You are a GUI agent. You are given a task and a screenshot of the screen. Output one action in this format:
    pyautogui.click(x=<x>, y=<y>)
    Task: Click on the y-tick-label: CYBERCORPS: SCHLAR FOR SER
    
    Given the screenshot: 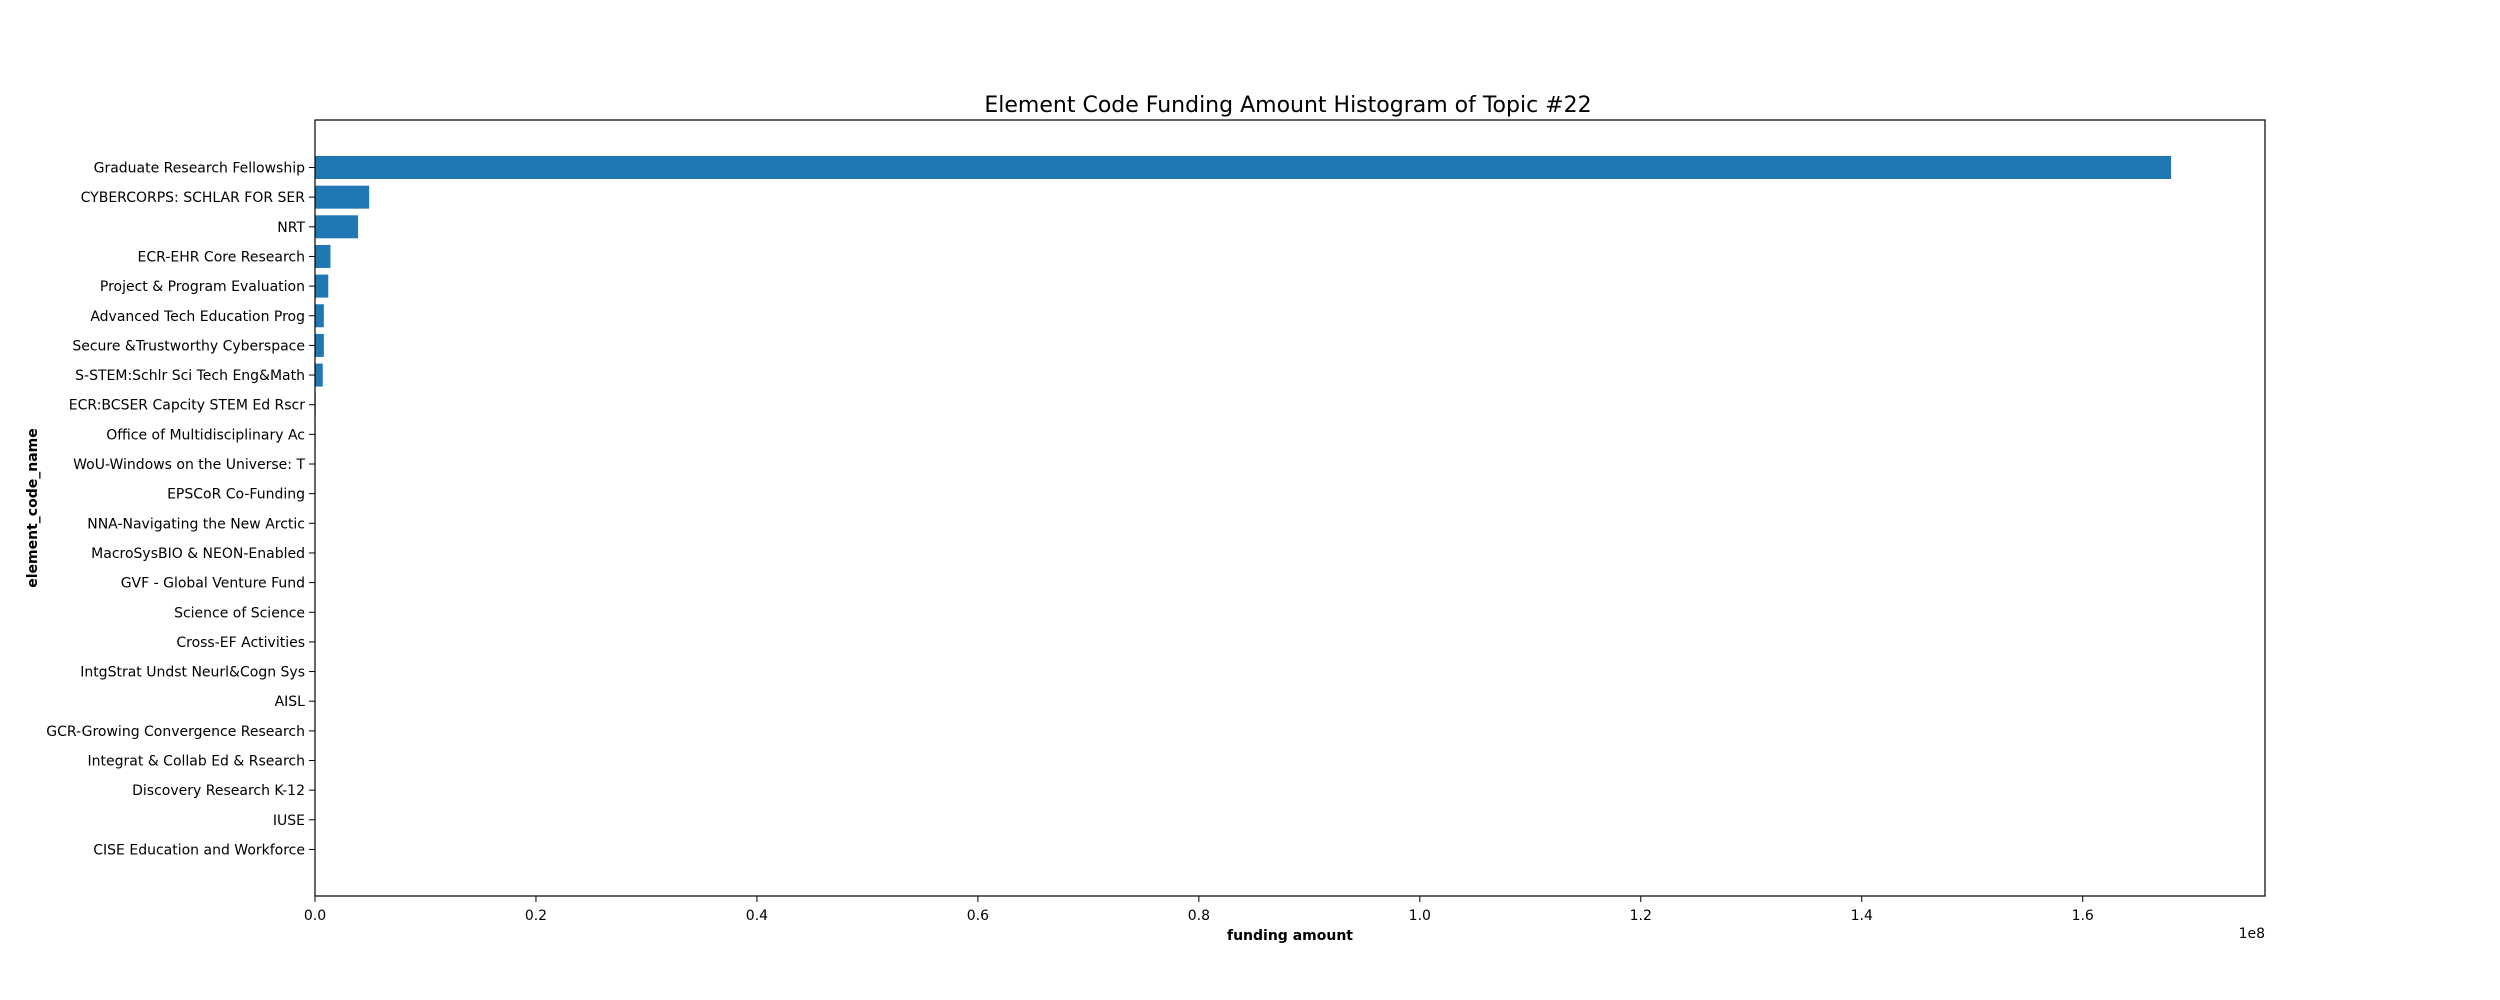 What is the action you would take?
    pyautogui.click(x=193, y=198)
    